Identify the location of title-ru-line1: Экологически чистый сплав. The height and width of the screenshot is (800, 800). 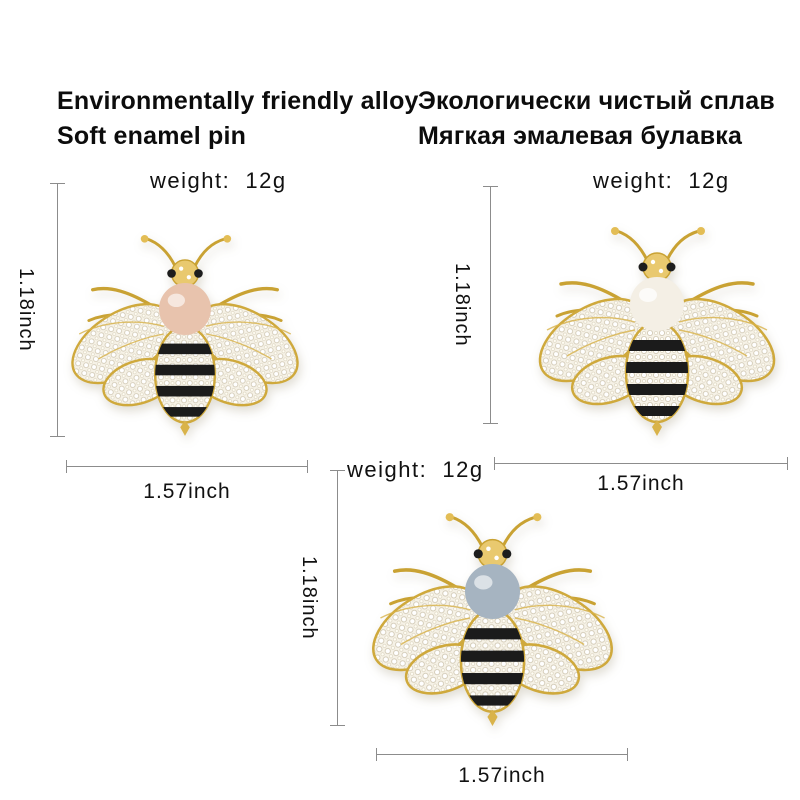
(596, 101).